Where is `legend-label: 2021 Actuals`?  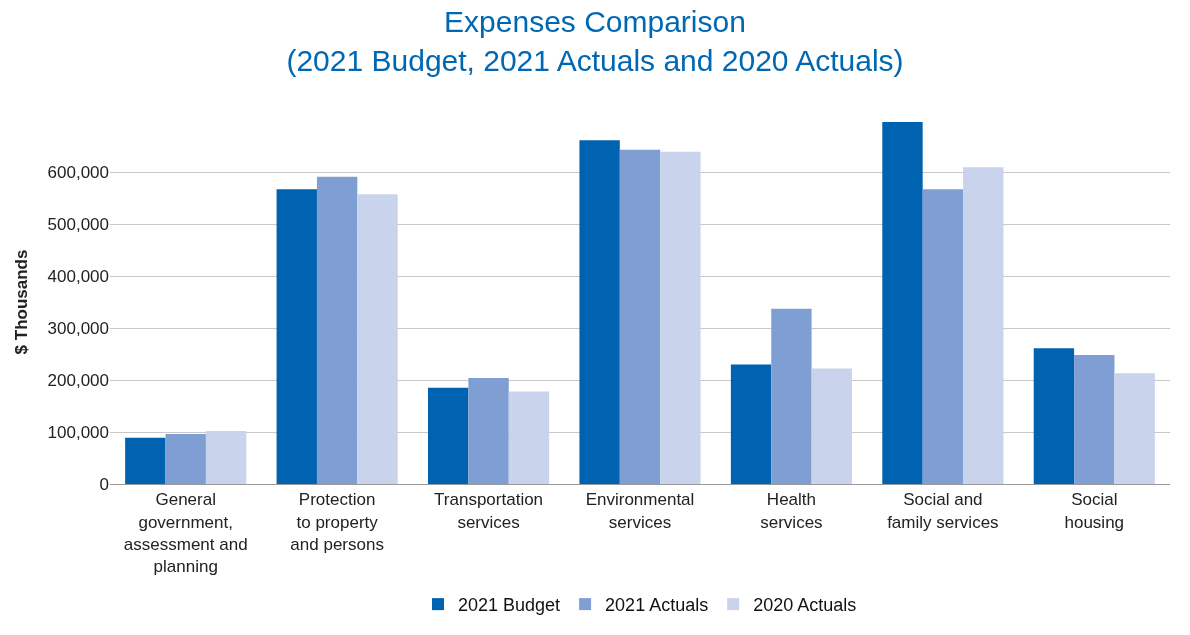 legend-label: 2021 Actuals is located at coordinates (657, 605).